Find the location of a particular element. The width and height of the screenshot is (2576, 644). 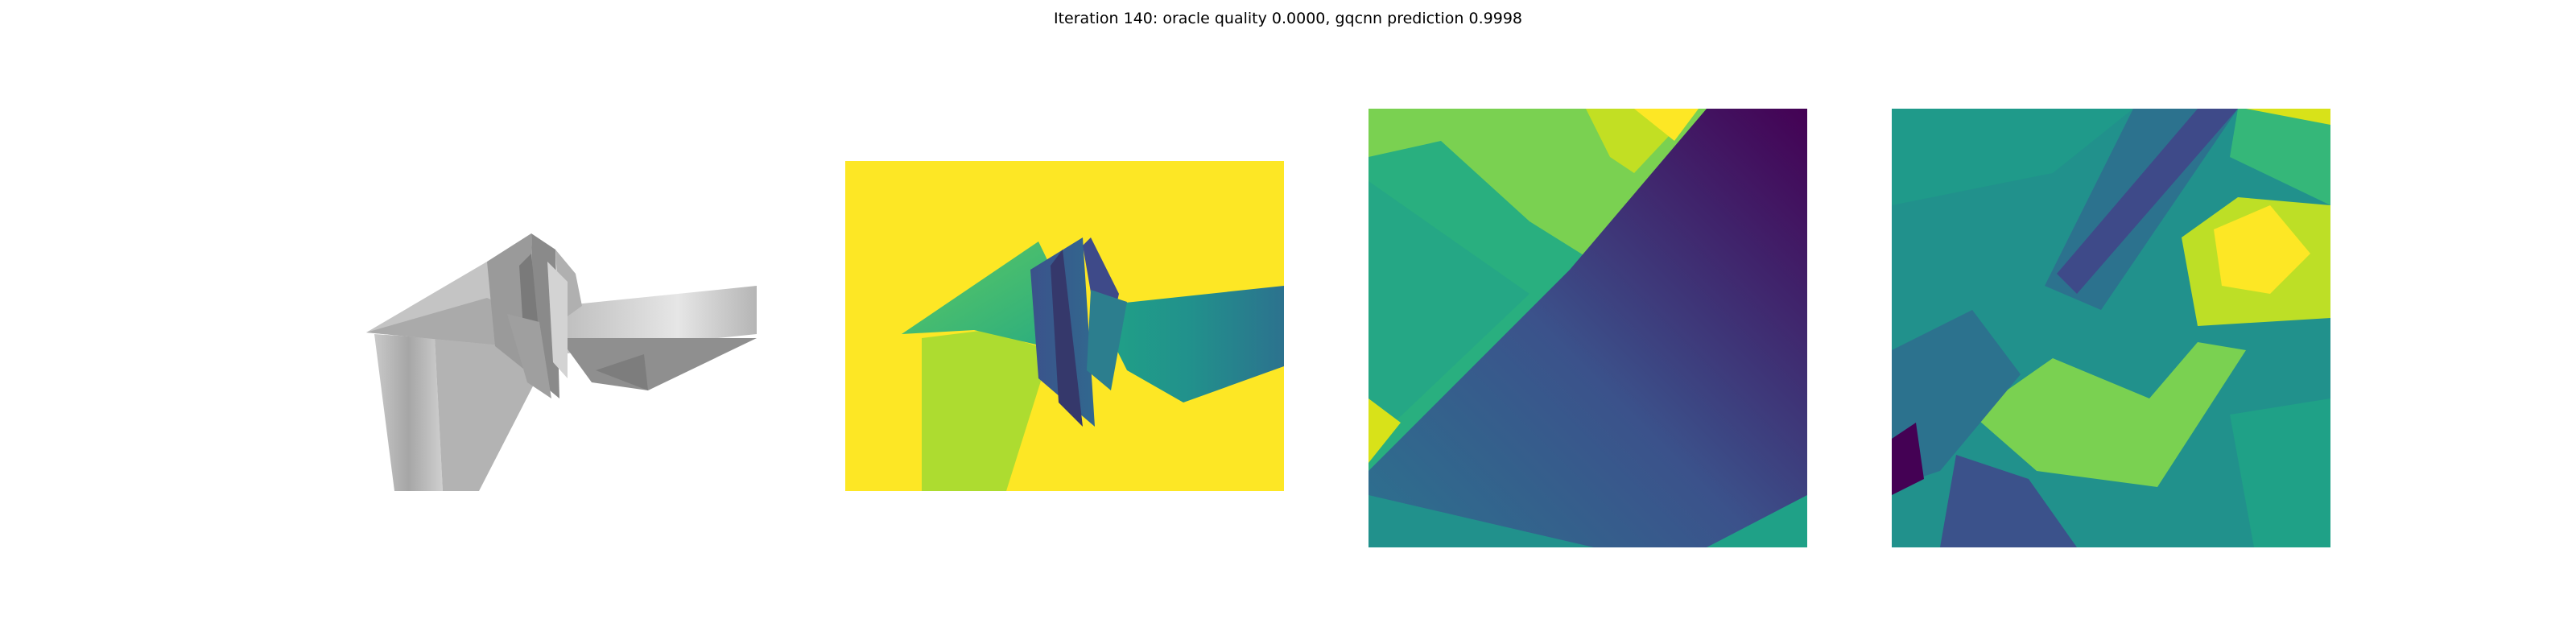

rendered-object-image is located at coordinates (561, 362).